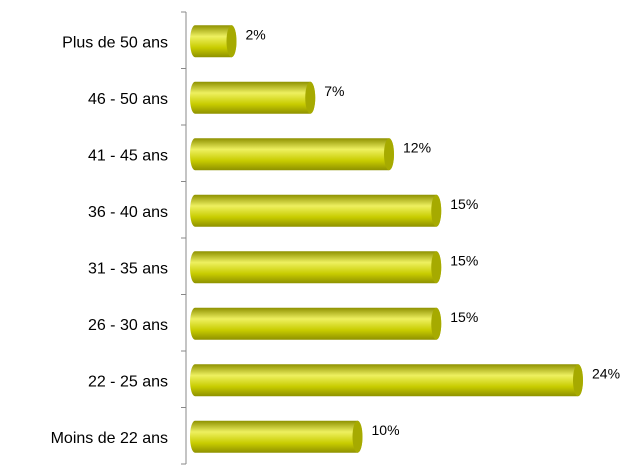 Image resolution: width=640 pixels, height=465 pixels. What do you see at coordinates (115, 42) in the screenshot?
I see `category-label: Plus de 50 ans` at bounding box center [115, 42].